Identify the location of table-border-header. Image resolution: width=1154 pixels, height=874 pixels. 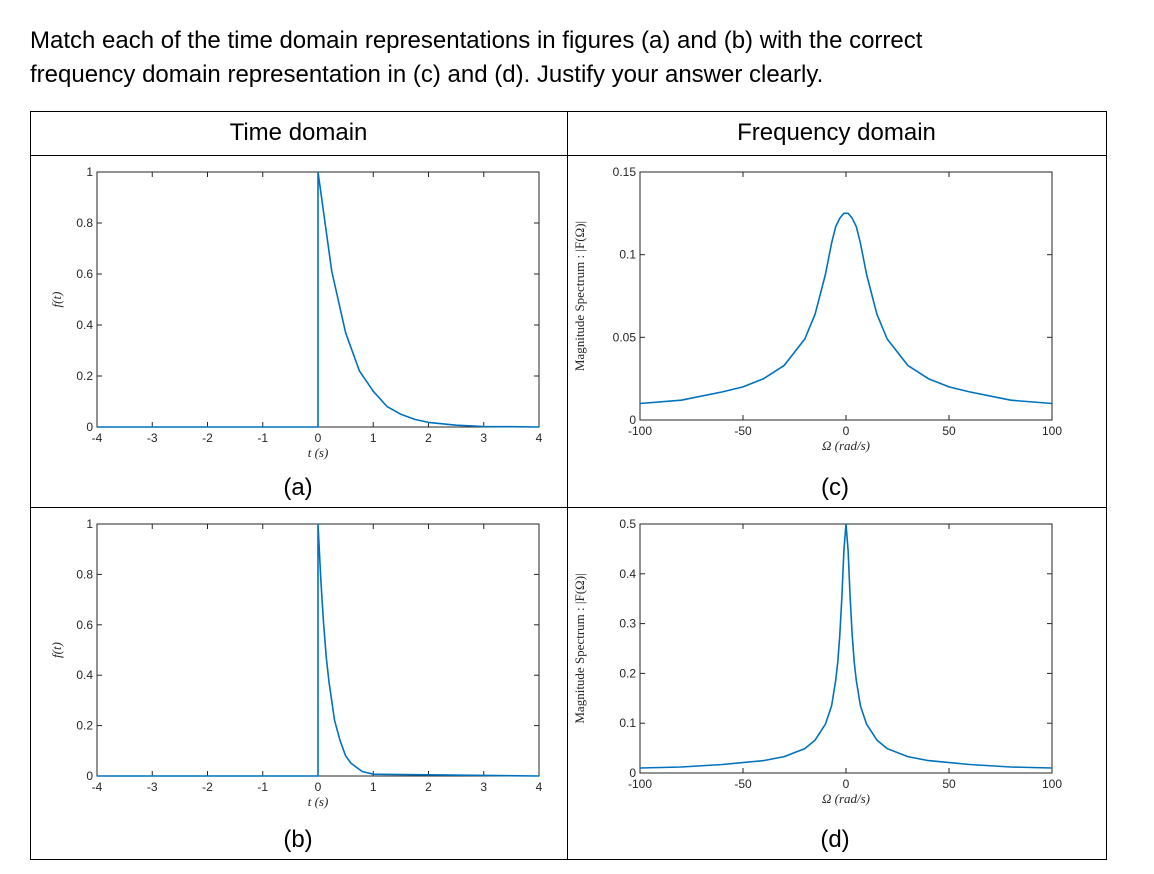
(568, 155).